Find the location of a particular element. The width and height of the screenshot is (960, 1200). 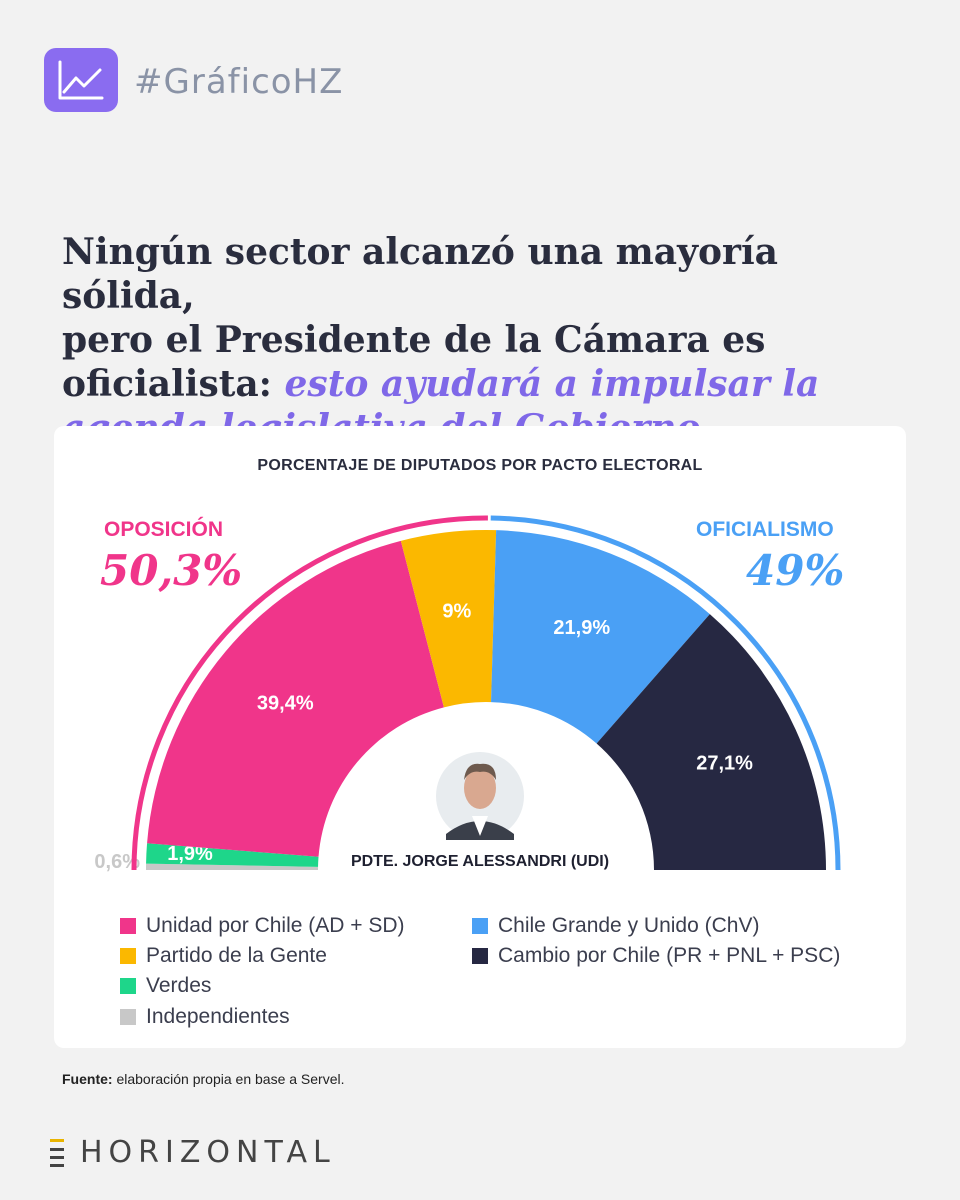

headline-line-3: oficialista: esto ayudará a impulsar la is located at coordinates (492, 384).